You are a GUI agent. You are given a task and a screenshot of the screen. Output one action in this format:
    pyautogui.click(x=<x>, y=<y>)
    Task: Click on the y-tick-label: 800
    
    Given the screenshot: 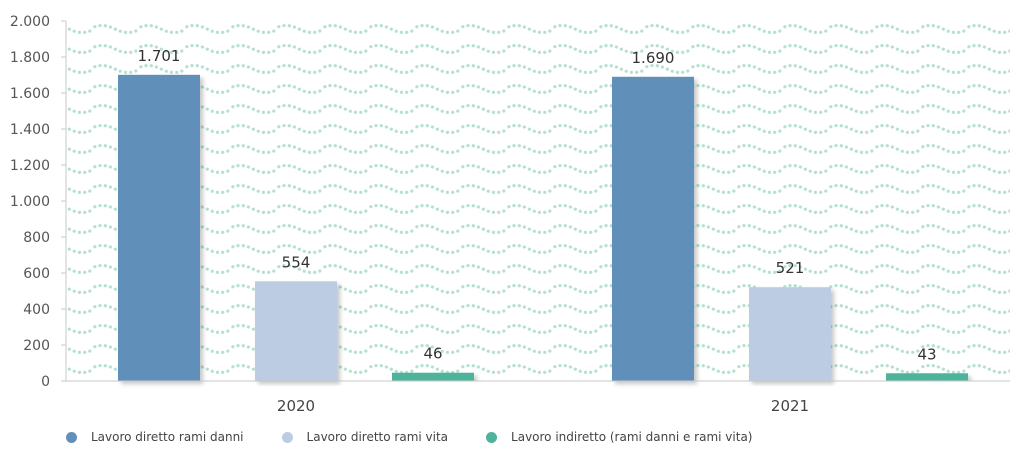 What is the action you would take?
    pyautogui.click(x=36, y=238)
    